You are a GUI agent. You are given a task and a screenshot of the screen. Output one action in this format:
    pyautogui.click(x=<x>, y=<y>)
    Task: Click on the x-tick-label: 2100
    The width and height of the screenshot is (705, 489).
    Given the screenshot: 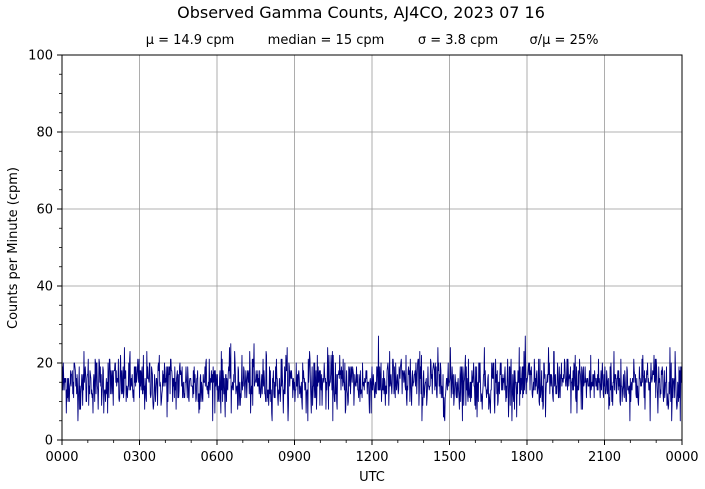 What is the action you would take?
    pyautogui.click(x=604, y=457)
    